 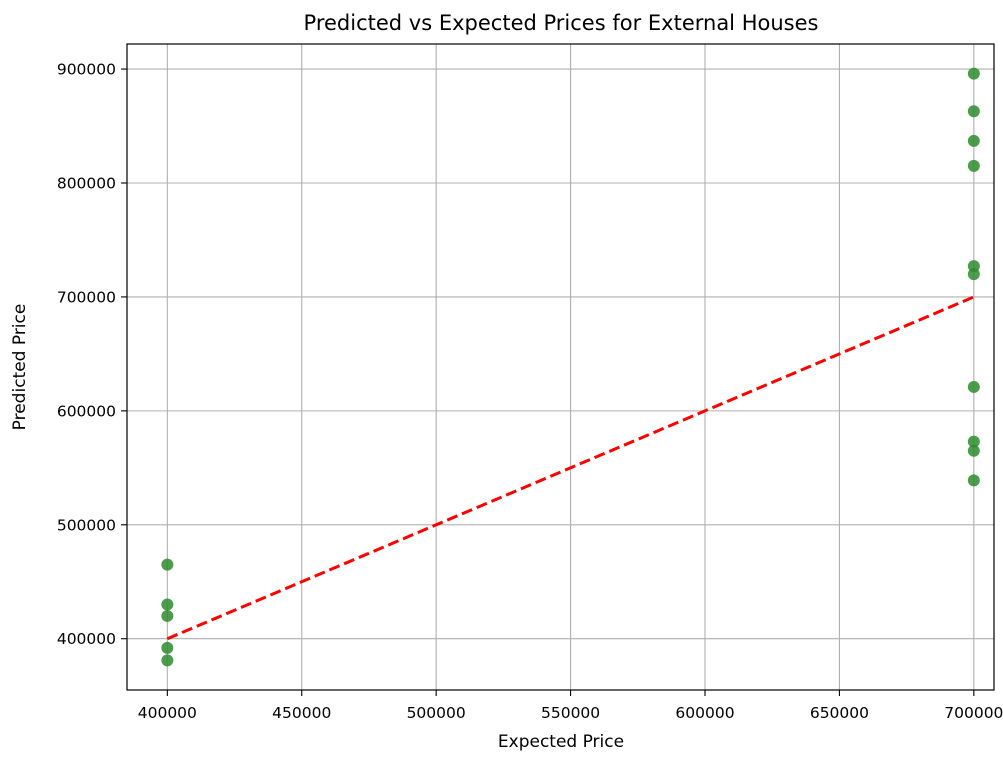 I want to click on y-tick-label: 700000, so click(x=86, y=297).